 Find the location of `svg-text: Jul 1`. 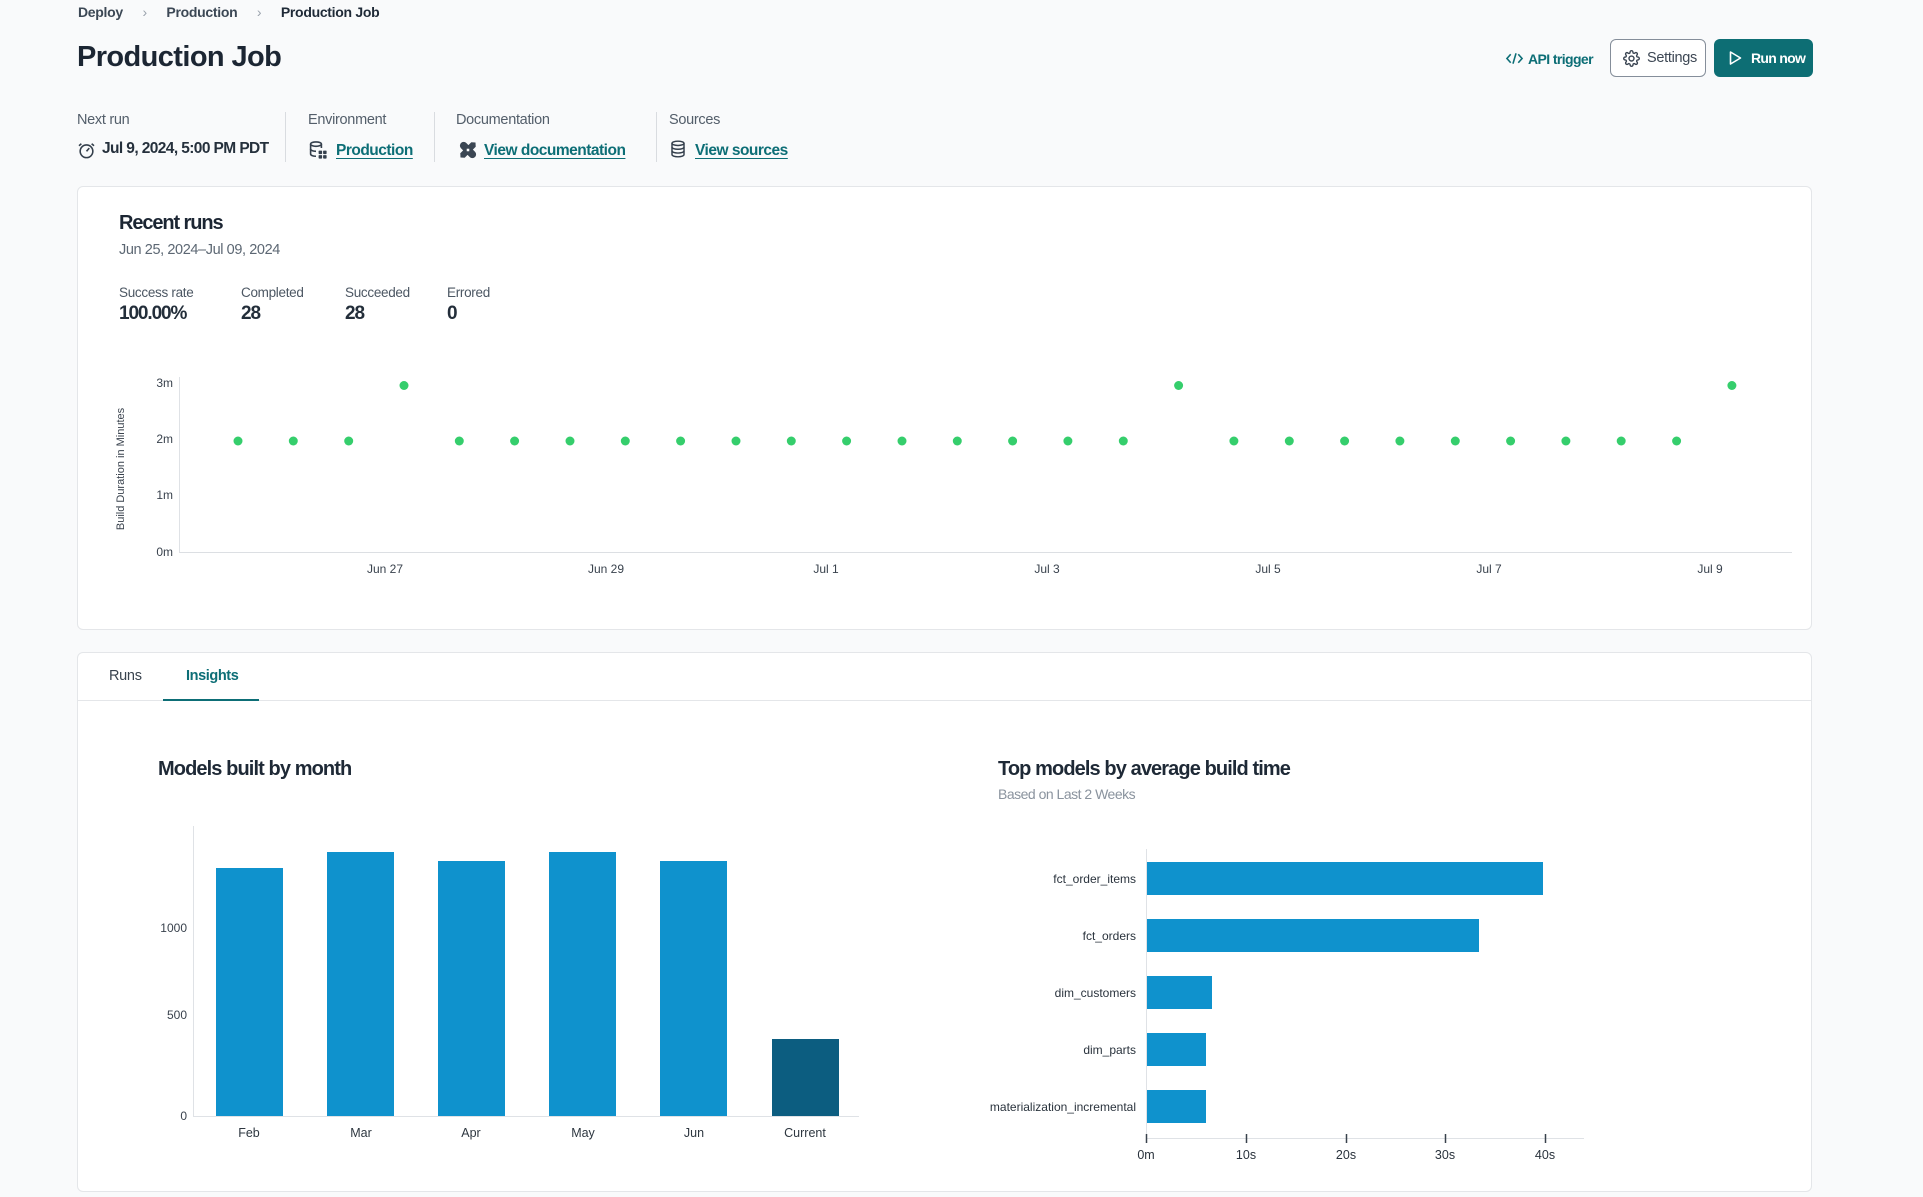

svg-text: Jul 1 is located at coordinates (826, 569).